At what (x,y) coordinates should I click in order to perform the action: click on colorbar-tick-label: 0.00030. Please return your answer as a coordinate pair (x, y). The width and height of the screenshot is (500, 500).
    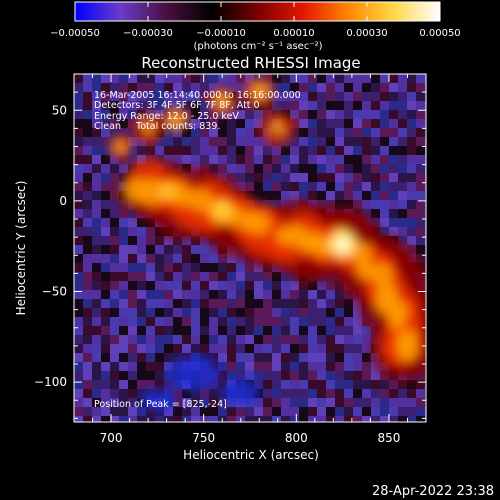
    Looking at the image, I should click on (366, 33).